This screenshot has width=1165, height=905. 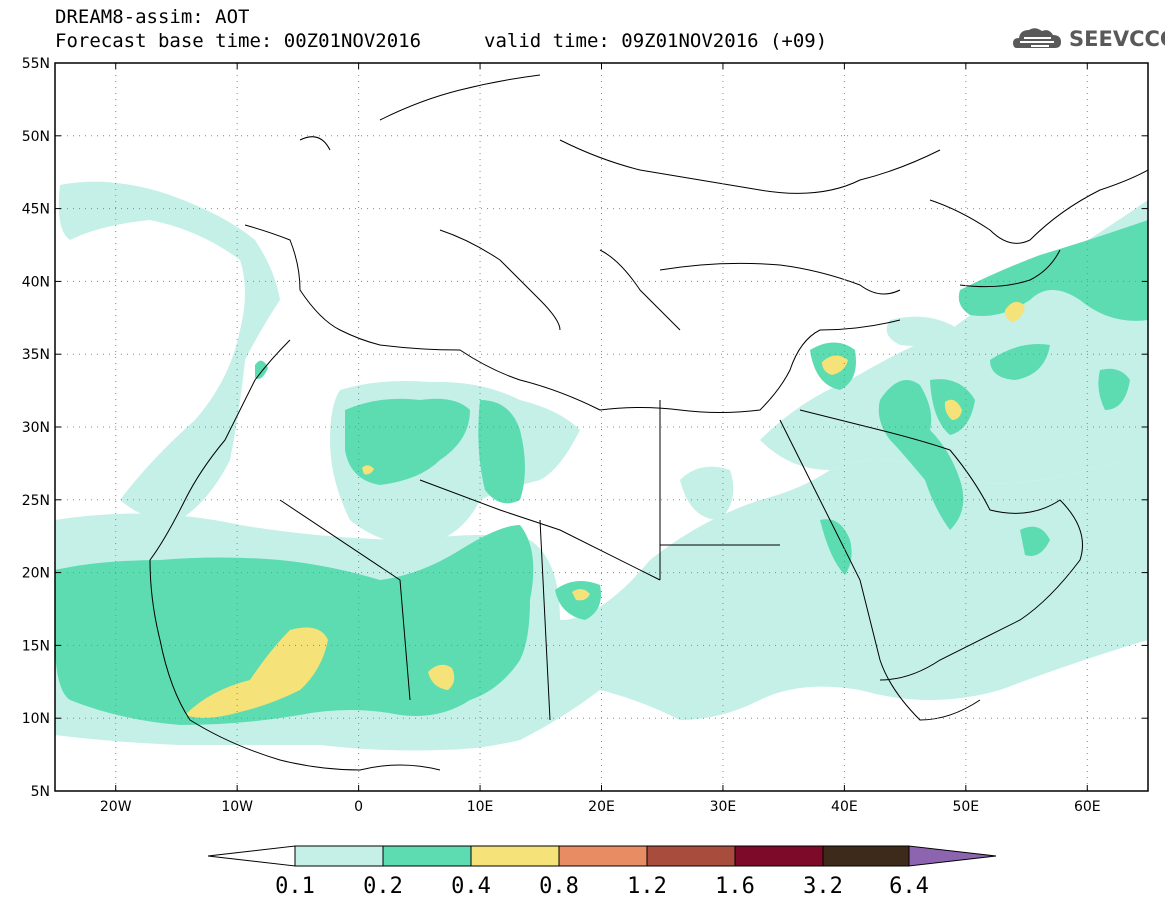 What do you see at coordinates (1117, 39) in the screenshot?
I see `logo-text: SEEVCCC` at bounding box center [1117, 39].